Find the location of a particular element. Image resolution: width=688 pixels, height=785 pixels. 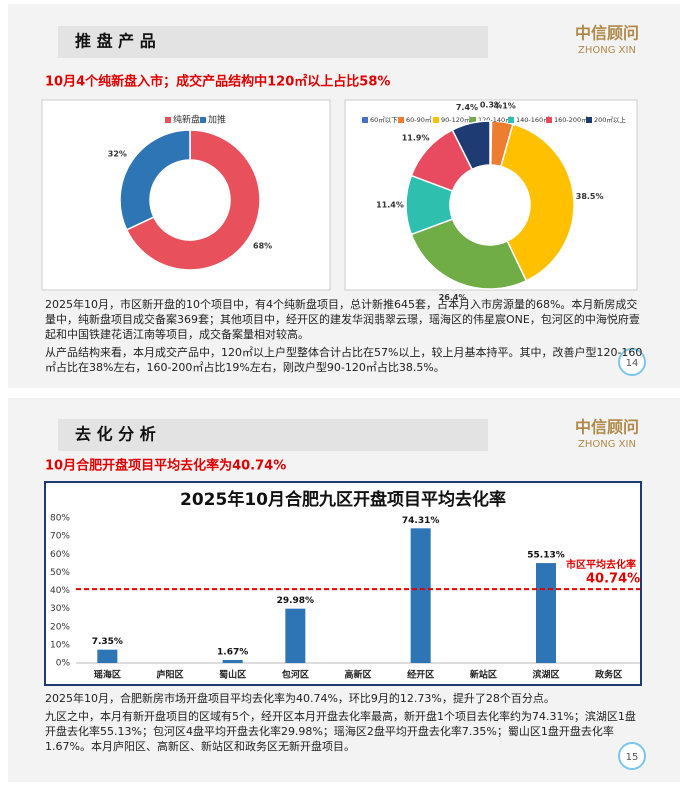

reference-value: 40.74% is located at coordinates (613, 579).